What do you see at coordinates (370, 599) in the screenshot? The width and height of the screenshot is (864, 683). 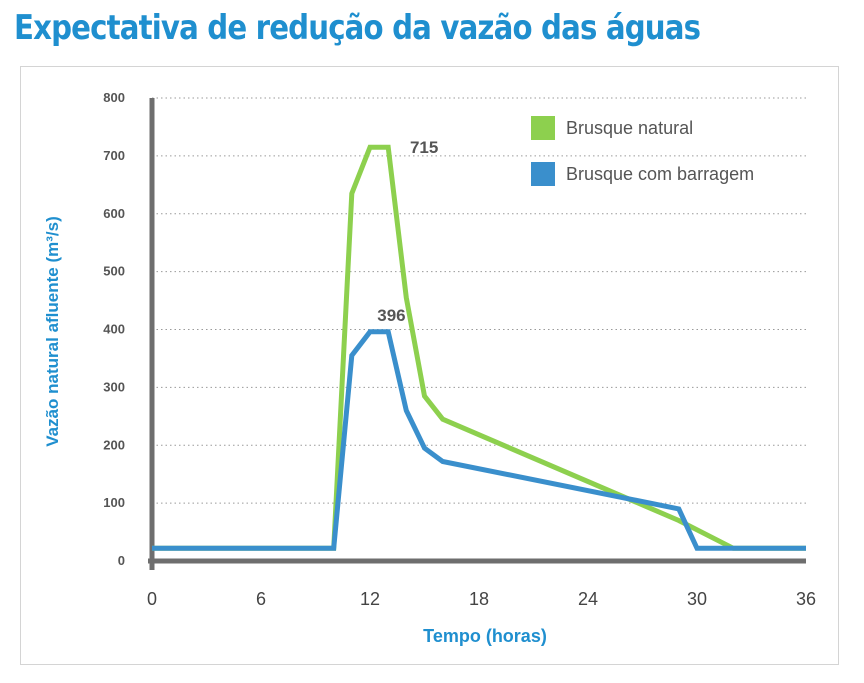 I see `x-tick-label-12: 12` at bounding box center [370, 599].